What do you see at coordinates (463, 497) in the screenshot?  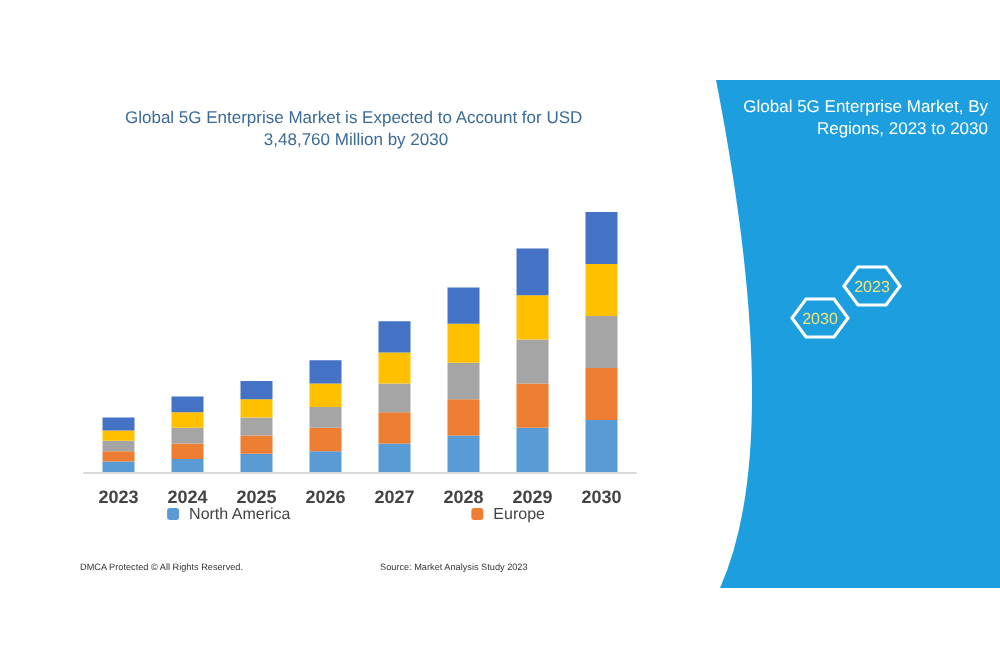 I see `x-tick-label: 2028` at bounding box center [463, 497].